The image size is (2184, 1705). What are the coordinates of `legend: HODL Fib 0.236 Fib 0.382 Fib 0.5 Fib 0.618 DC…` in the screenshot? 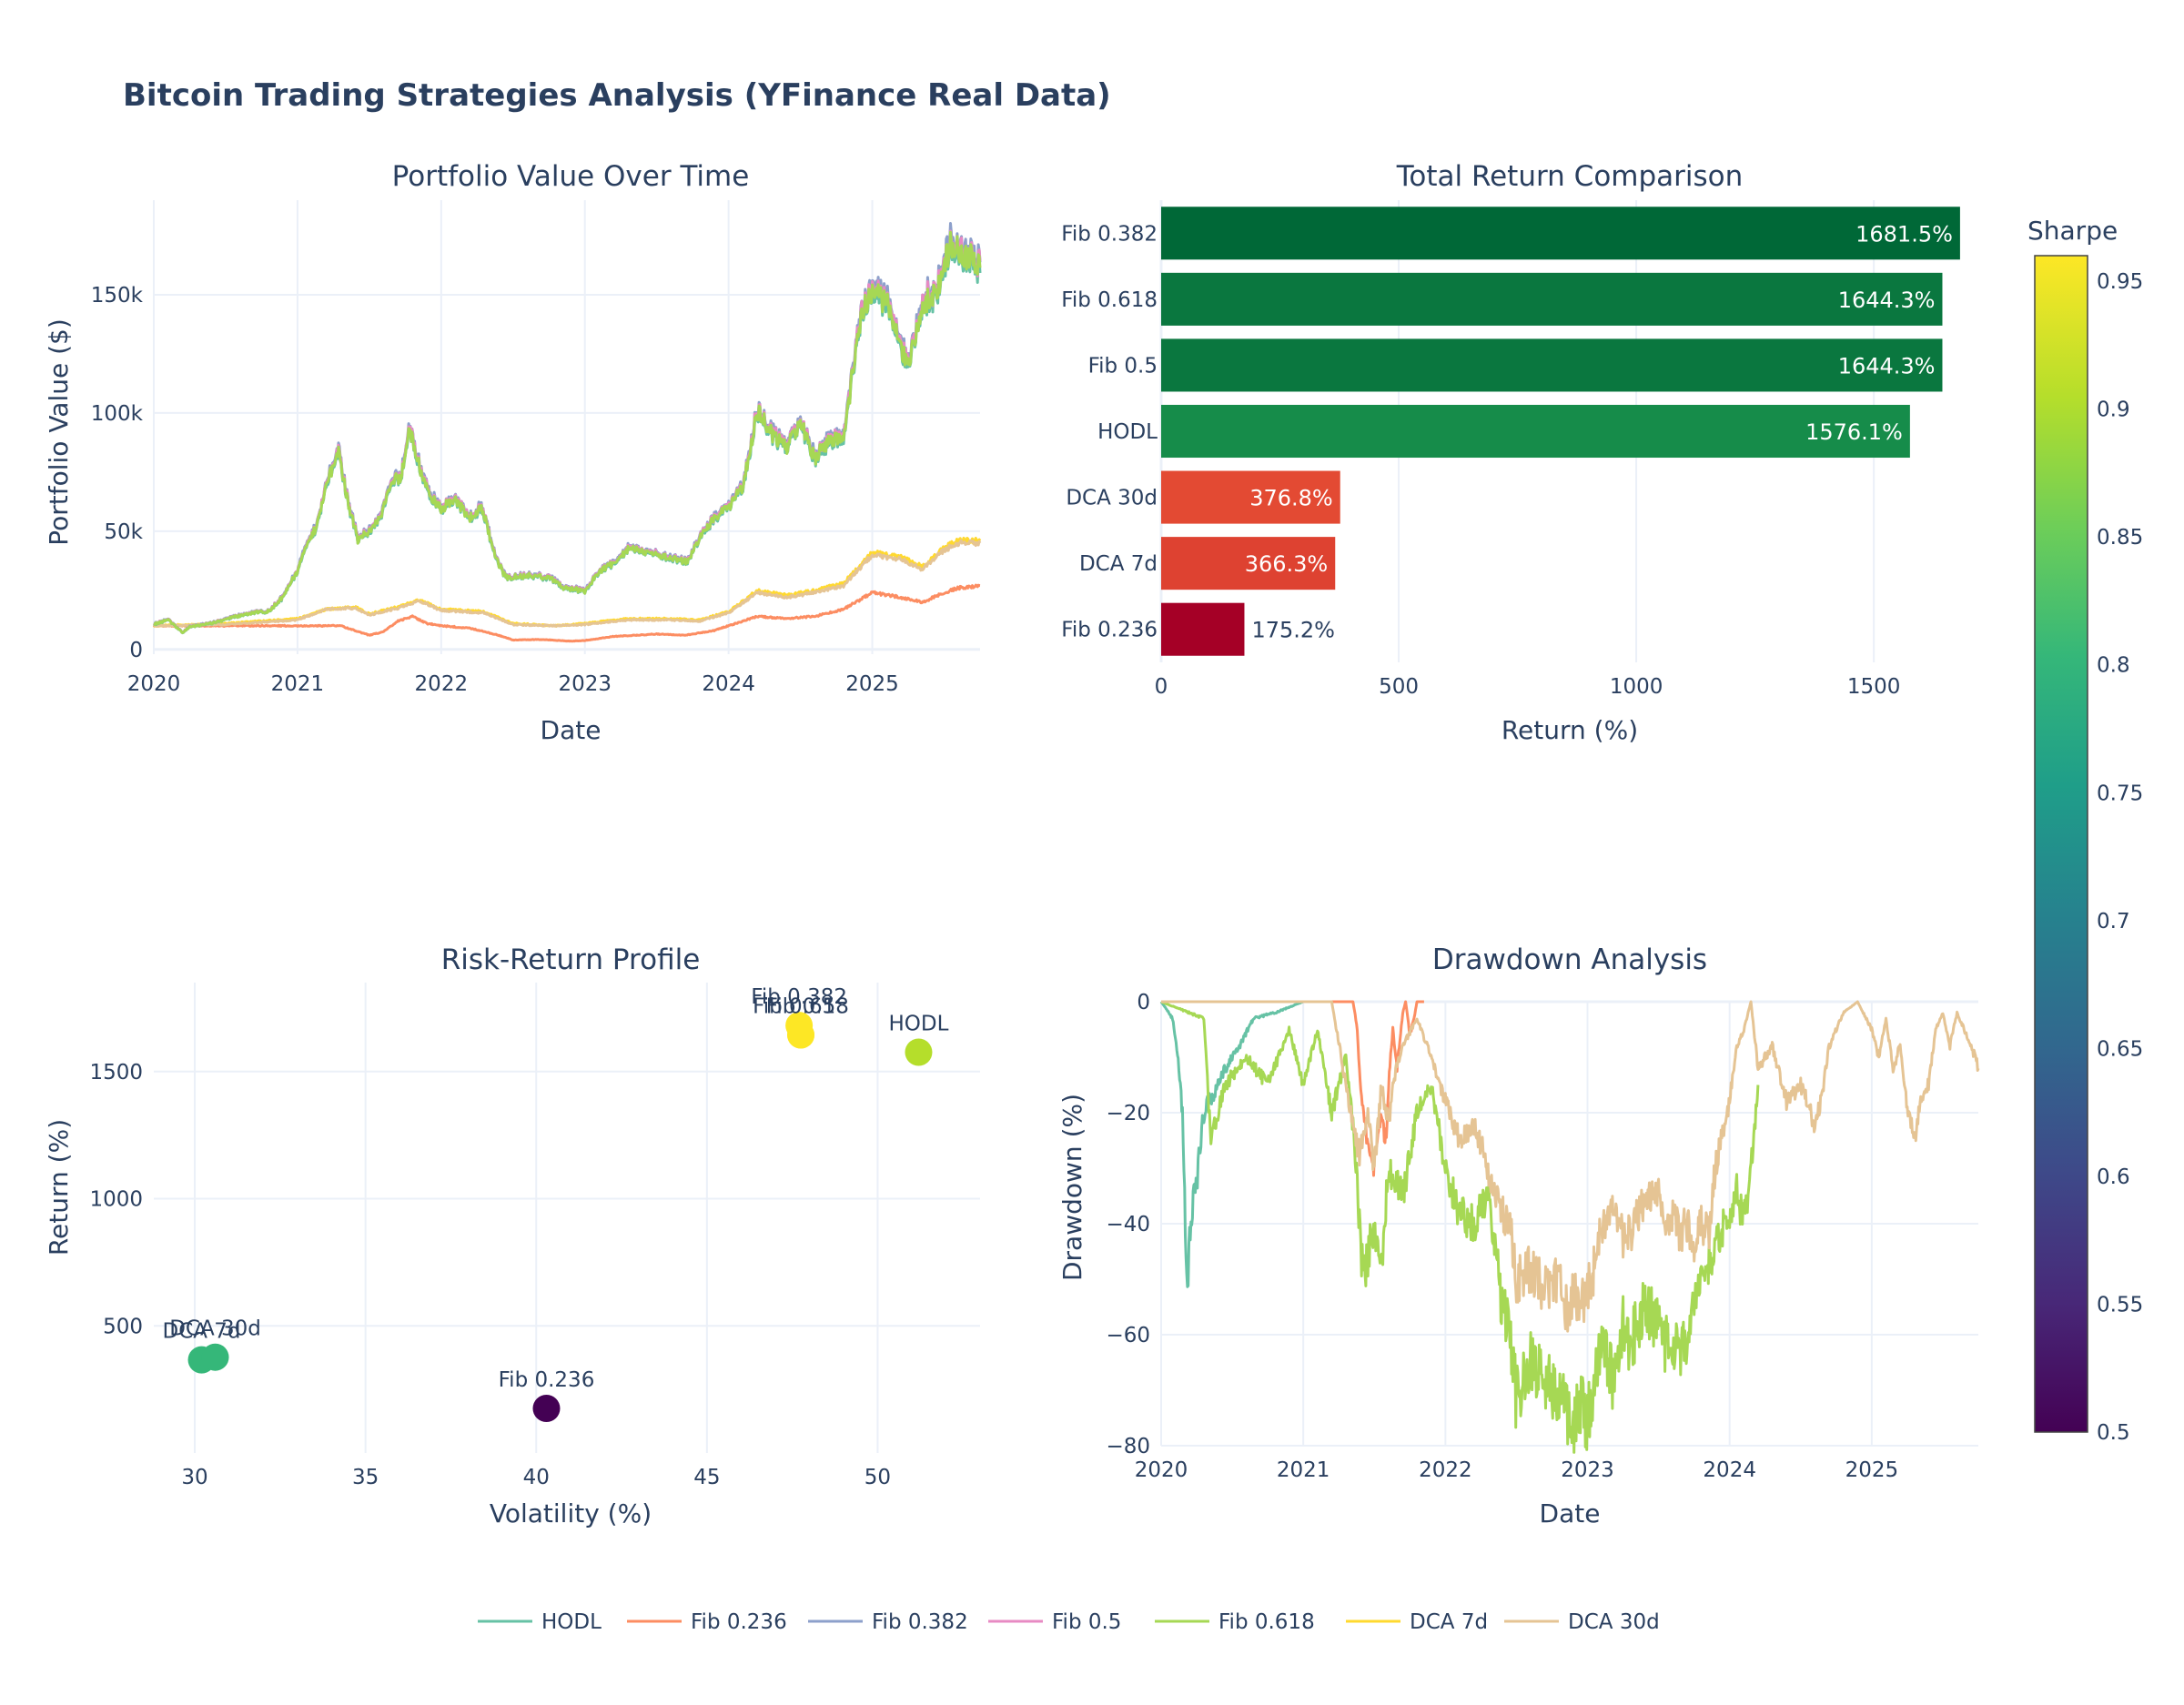 It's located at (1069, 1622).